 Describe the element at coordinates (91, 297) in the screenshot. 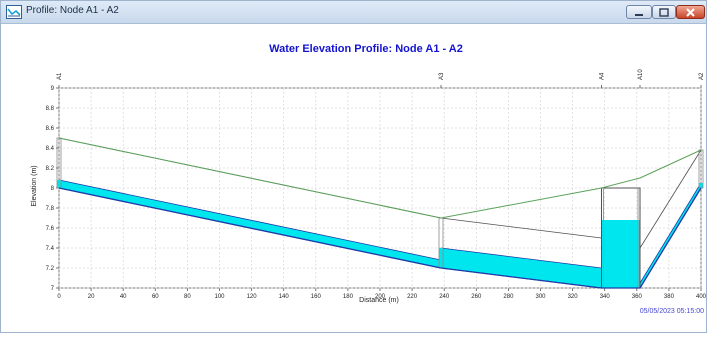

I see `x-tick-label: 20` at that location.